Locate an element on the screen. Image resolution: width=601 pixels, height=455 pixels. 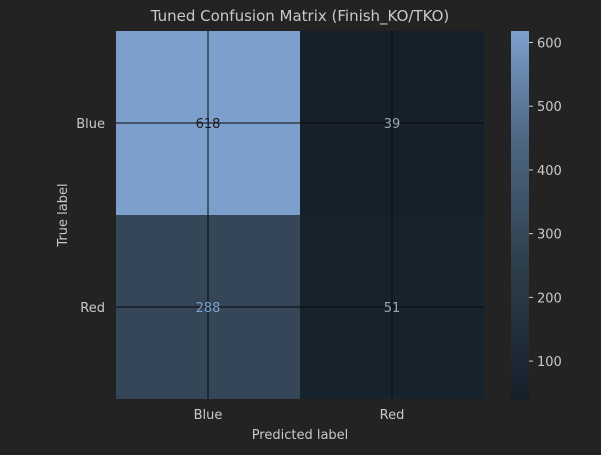
chart-title: Tuned Confusion Matrix (Finish_KO/TKO) is located at coordinates (300, 16).